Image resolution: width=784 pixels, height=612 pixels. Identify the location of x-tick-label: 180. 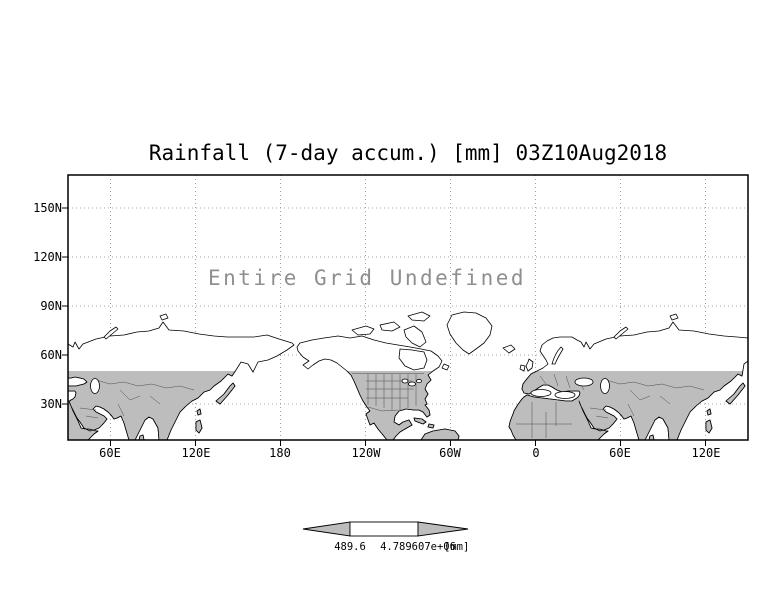
(280, 453).